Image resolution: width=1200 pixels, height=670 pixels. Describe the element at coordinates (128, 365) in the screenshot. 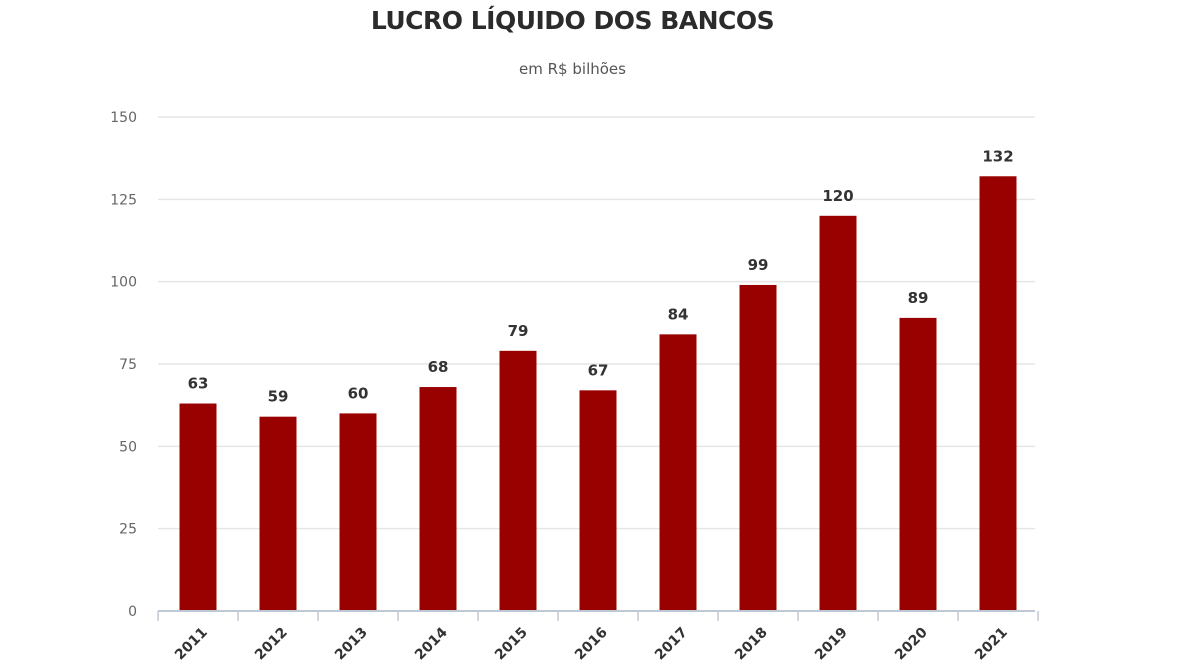

I see `y-tick-label: 75` at that location.